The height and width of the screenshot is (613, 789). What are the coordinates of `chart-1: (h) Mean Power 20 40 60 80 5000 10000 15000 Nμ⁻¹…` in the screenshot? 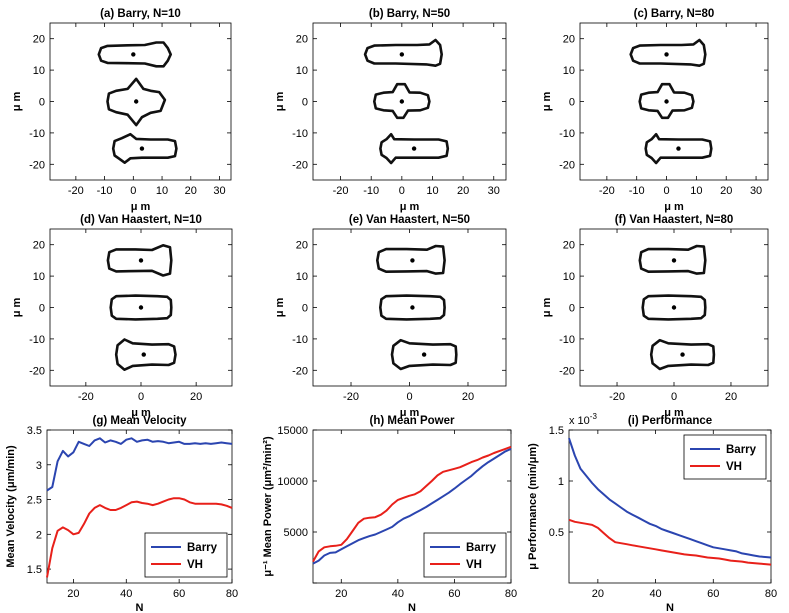 It's located at (389, 514).